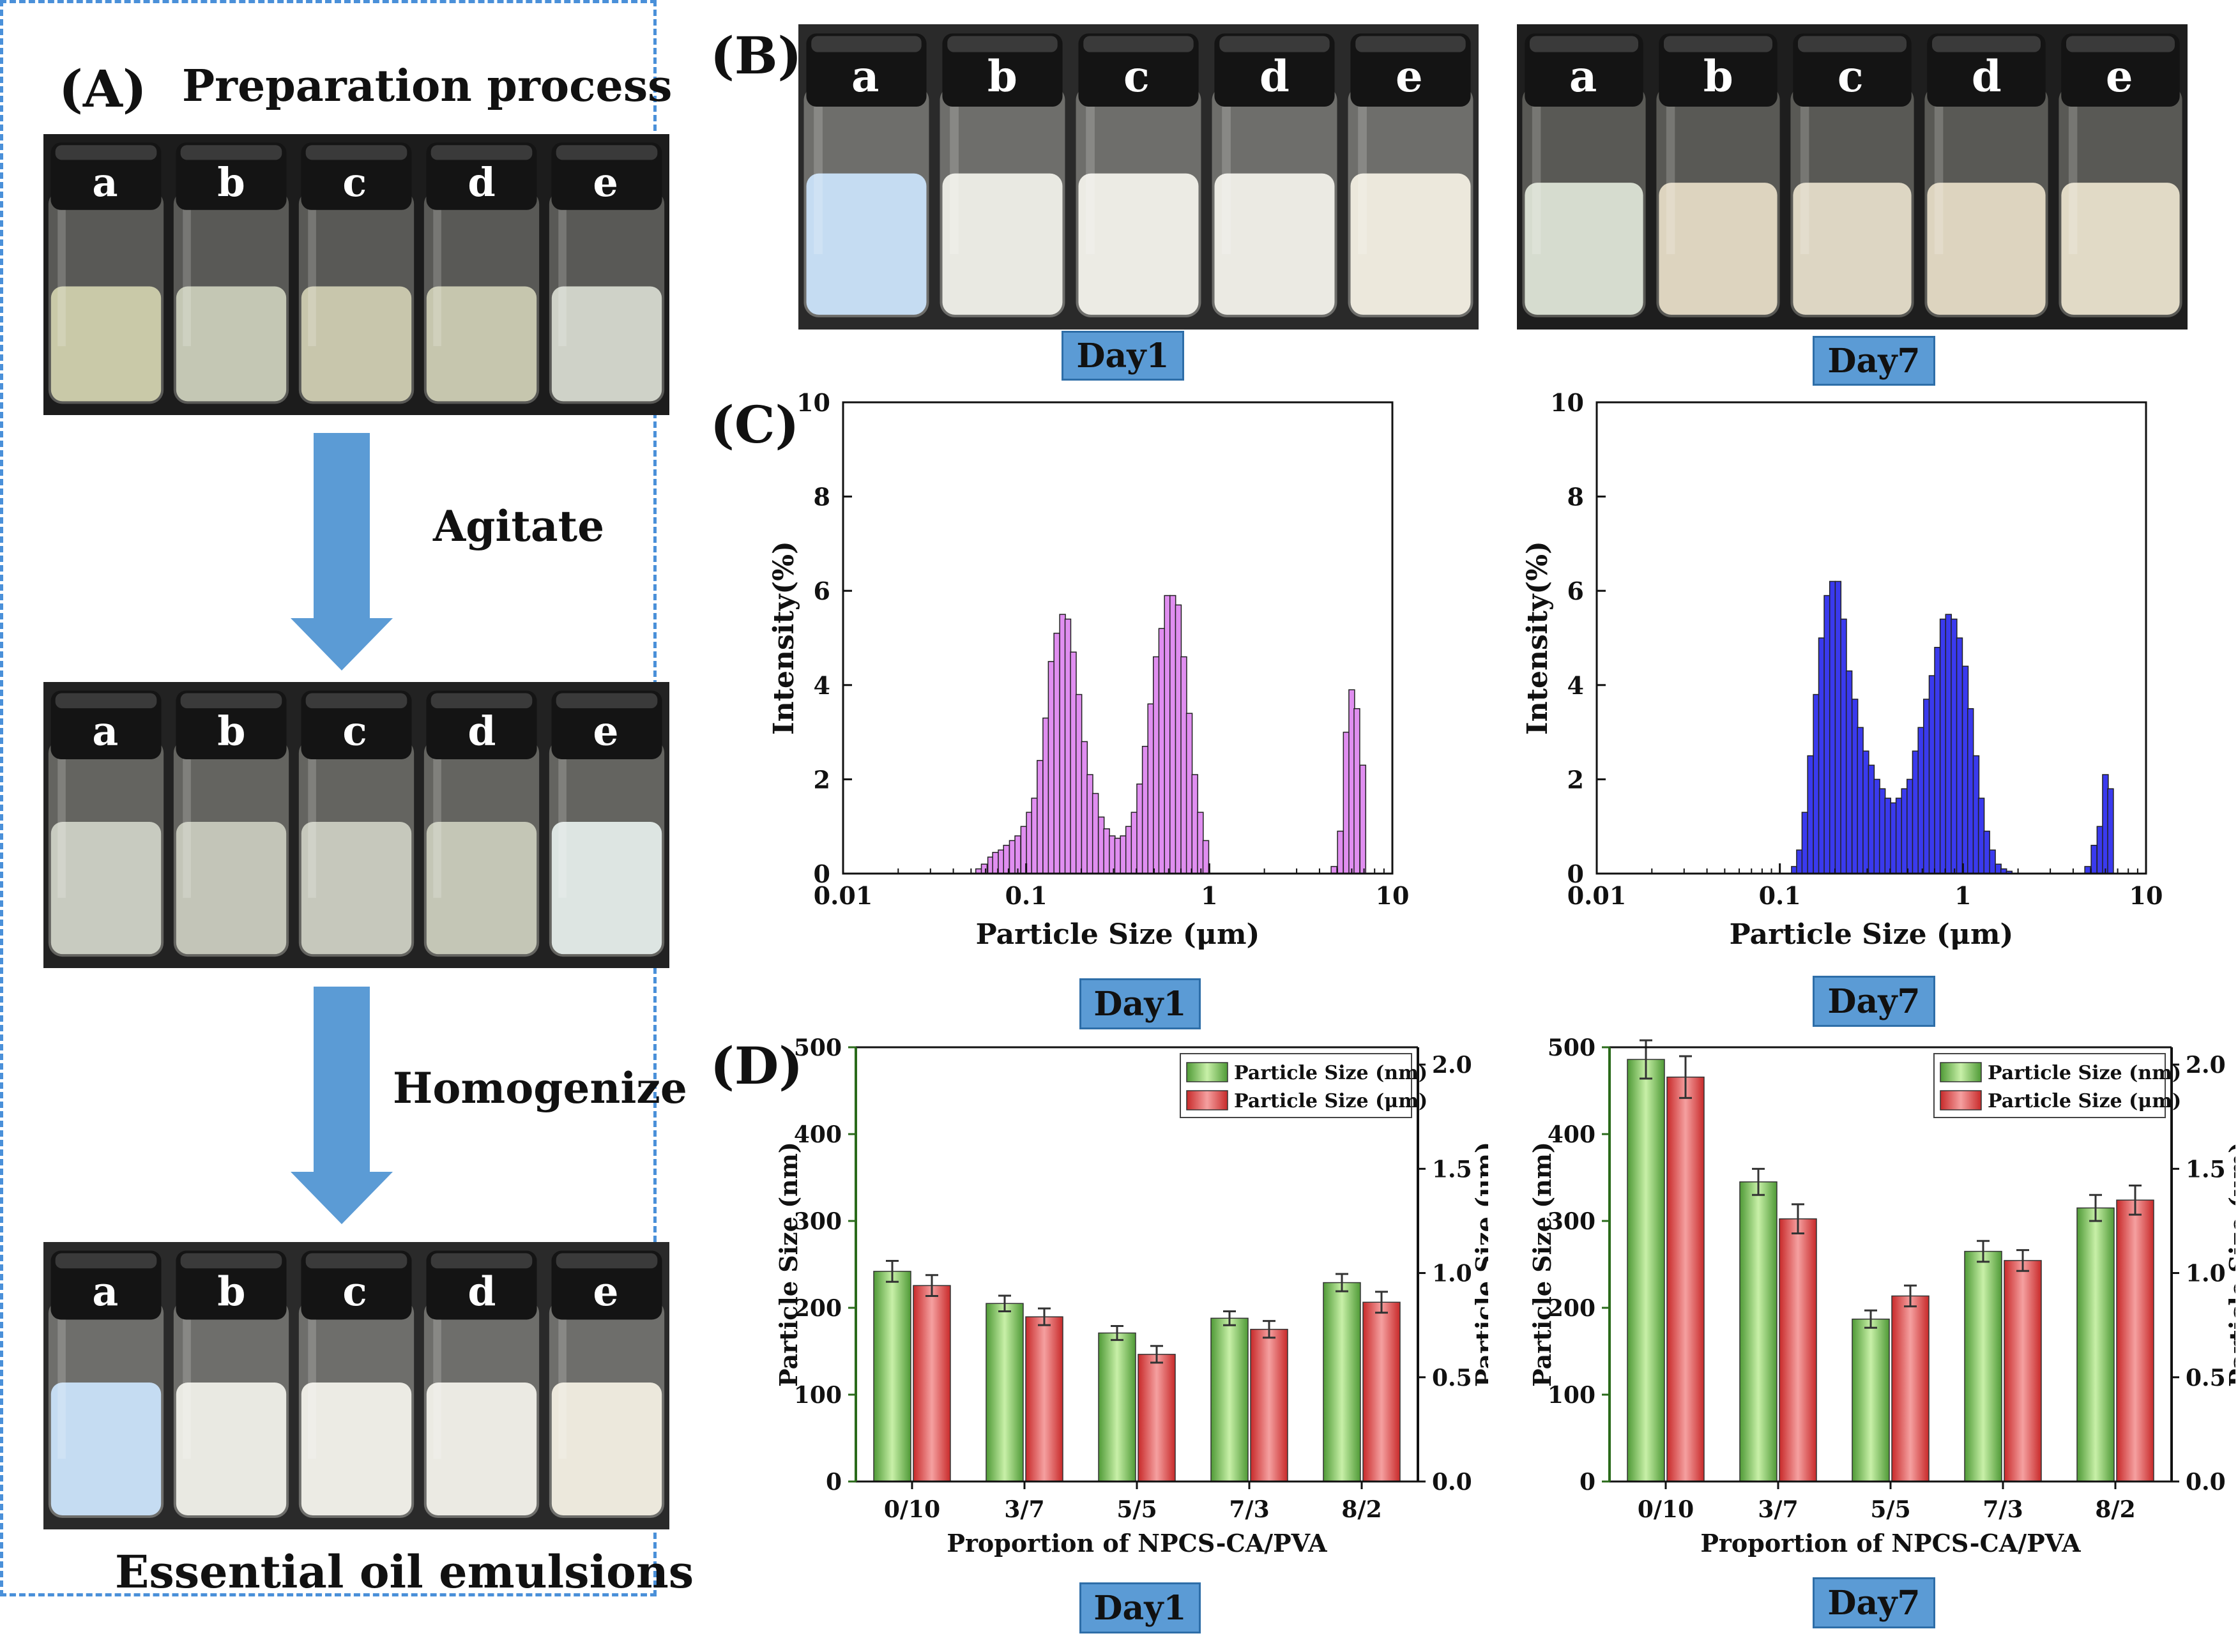 The width and height of the screenshot is (2238, 1652). I want to click on photo-day7-vials: a b c d e, so click(1853, 177).